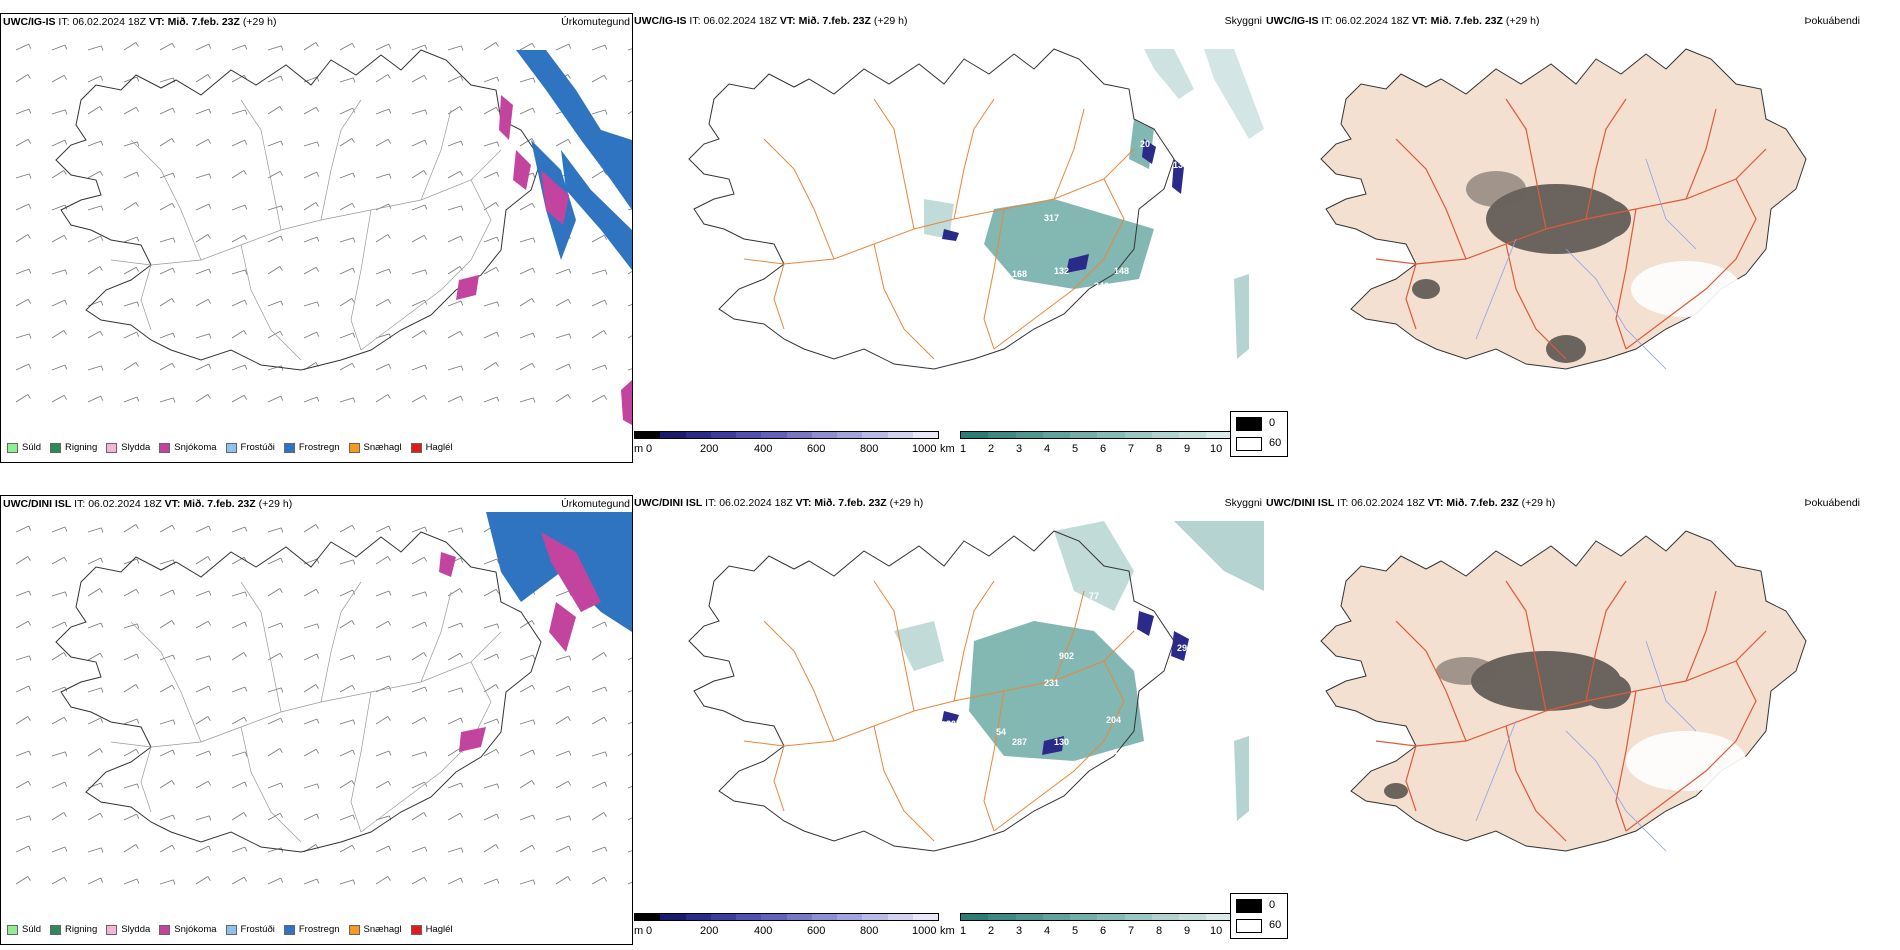  What do you see at coordinates (1121, 756) in the screenshot?
I see `value-label: 163` at bounding box center [1121, 756].